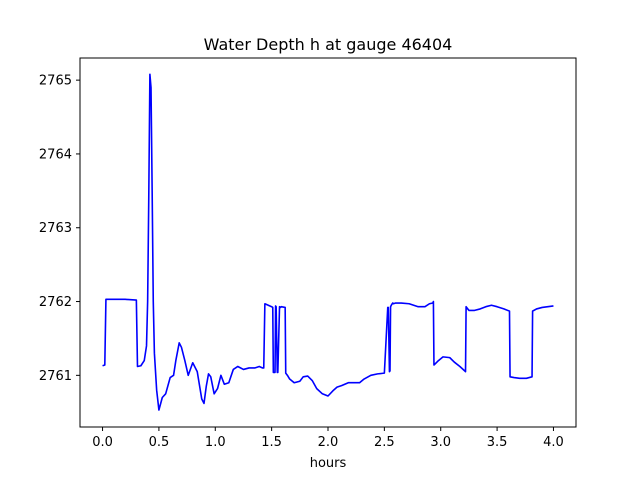  Describe the element at coordinates (55, 81) in the screenshot. I see `y-tick-label: 2765` at that location.